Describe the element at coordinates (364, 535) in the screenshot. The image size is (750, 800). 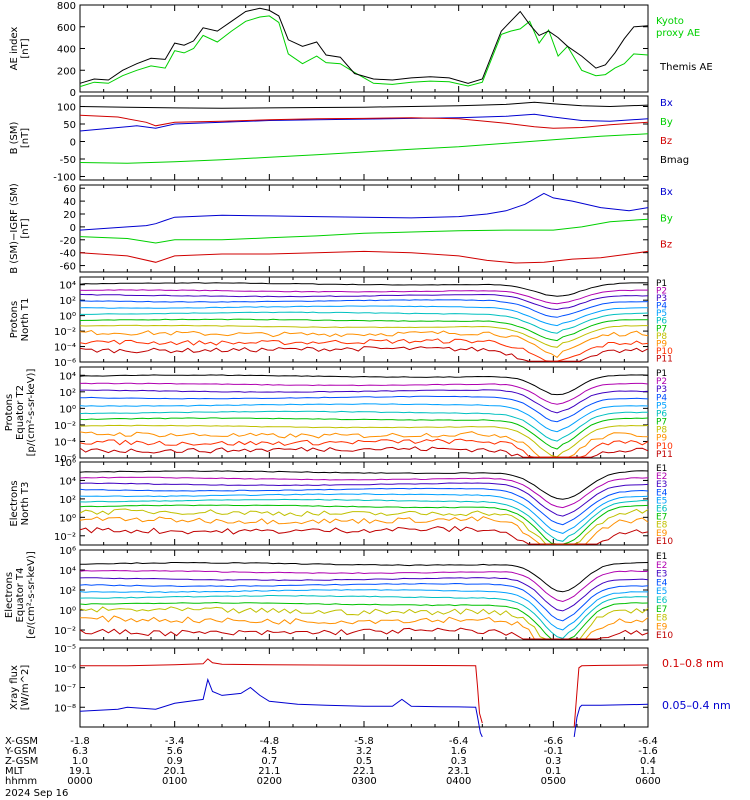
I see `series-line-e10` at that location.